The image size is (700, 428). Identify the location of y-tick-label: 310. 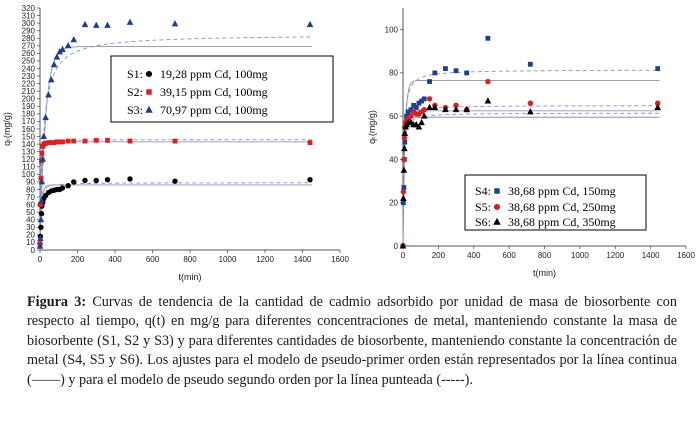
(29, 15).